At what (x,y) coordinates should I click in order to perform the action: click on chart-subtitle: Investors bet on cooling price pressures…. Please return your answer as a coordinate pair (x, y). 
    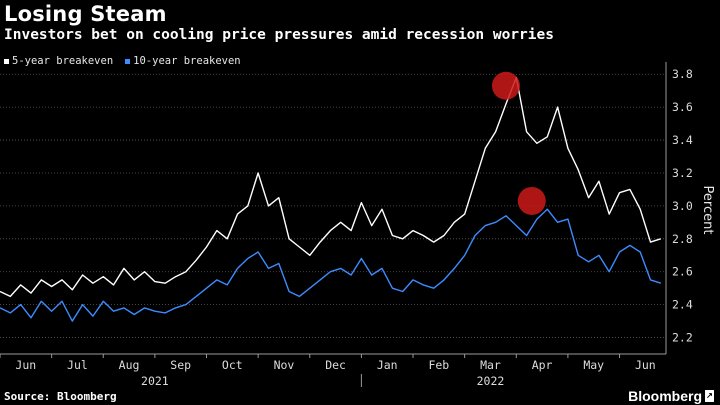
    Looking at the image, I should click on (279, 35).